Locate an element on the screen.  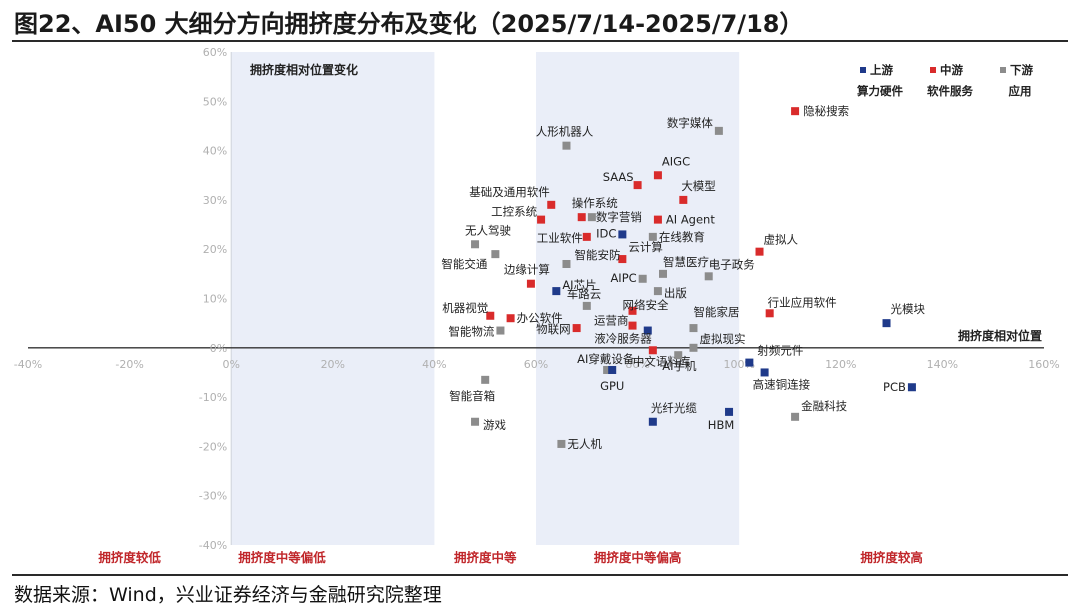
legend-label: 上游 is located at coordinates (881, 70).